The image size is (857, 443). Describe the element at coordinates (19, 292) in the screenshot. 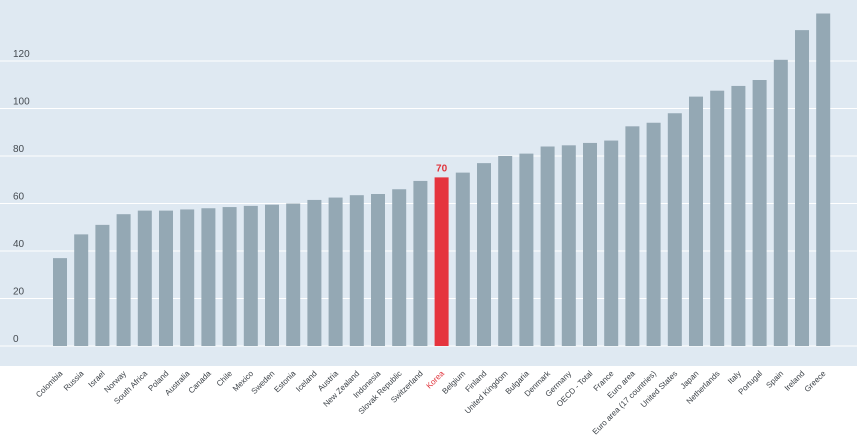

I see `y-tick-label: 20` at that location.